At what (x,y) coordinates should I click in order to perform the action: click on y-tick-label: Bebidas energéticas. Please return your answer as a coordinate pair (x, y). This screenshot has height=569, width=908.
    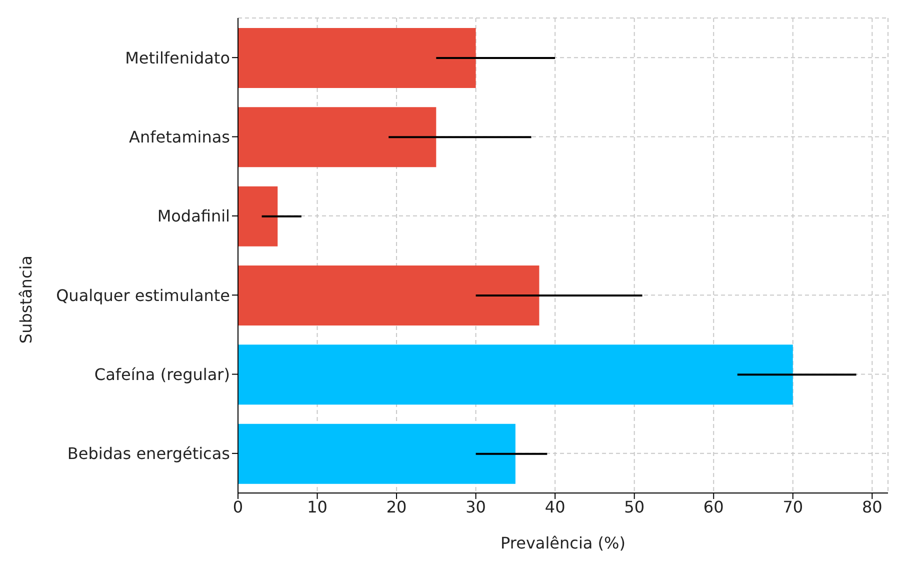
    Looking at the image, I should click on (148, 454).